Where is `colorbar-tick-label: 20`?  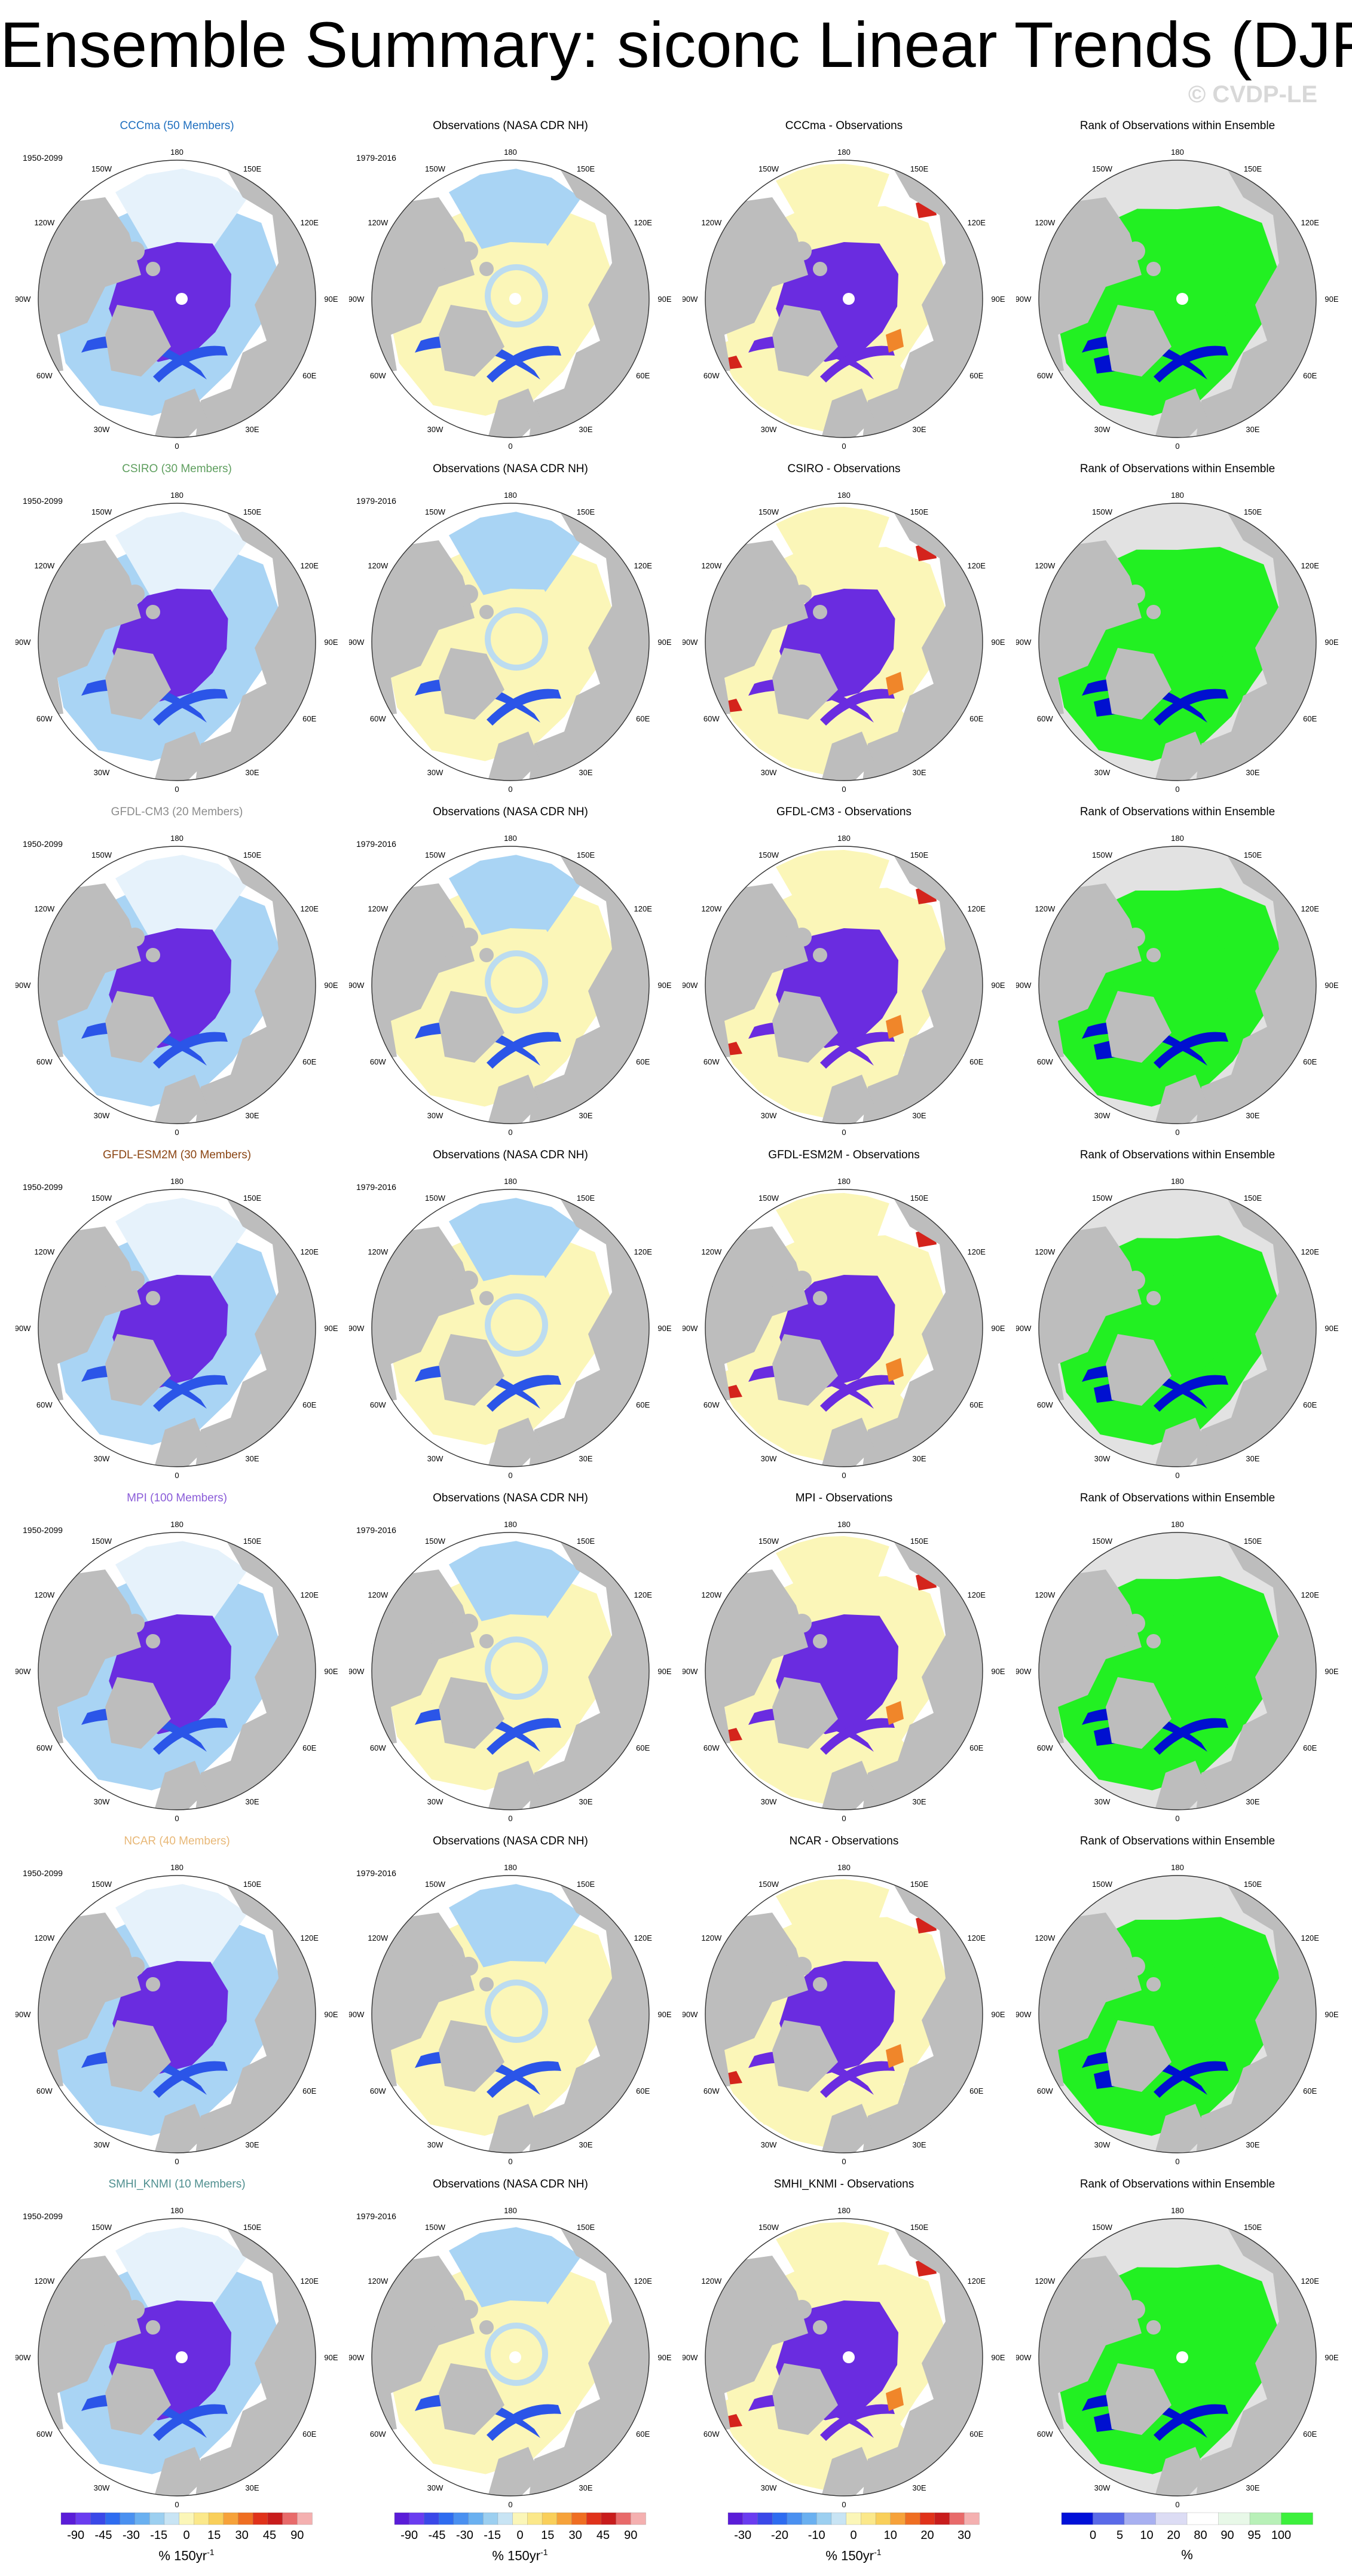
colorbar-tick-label: 20 is located at coordinates (927, 2535).